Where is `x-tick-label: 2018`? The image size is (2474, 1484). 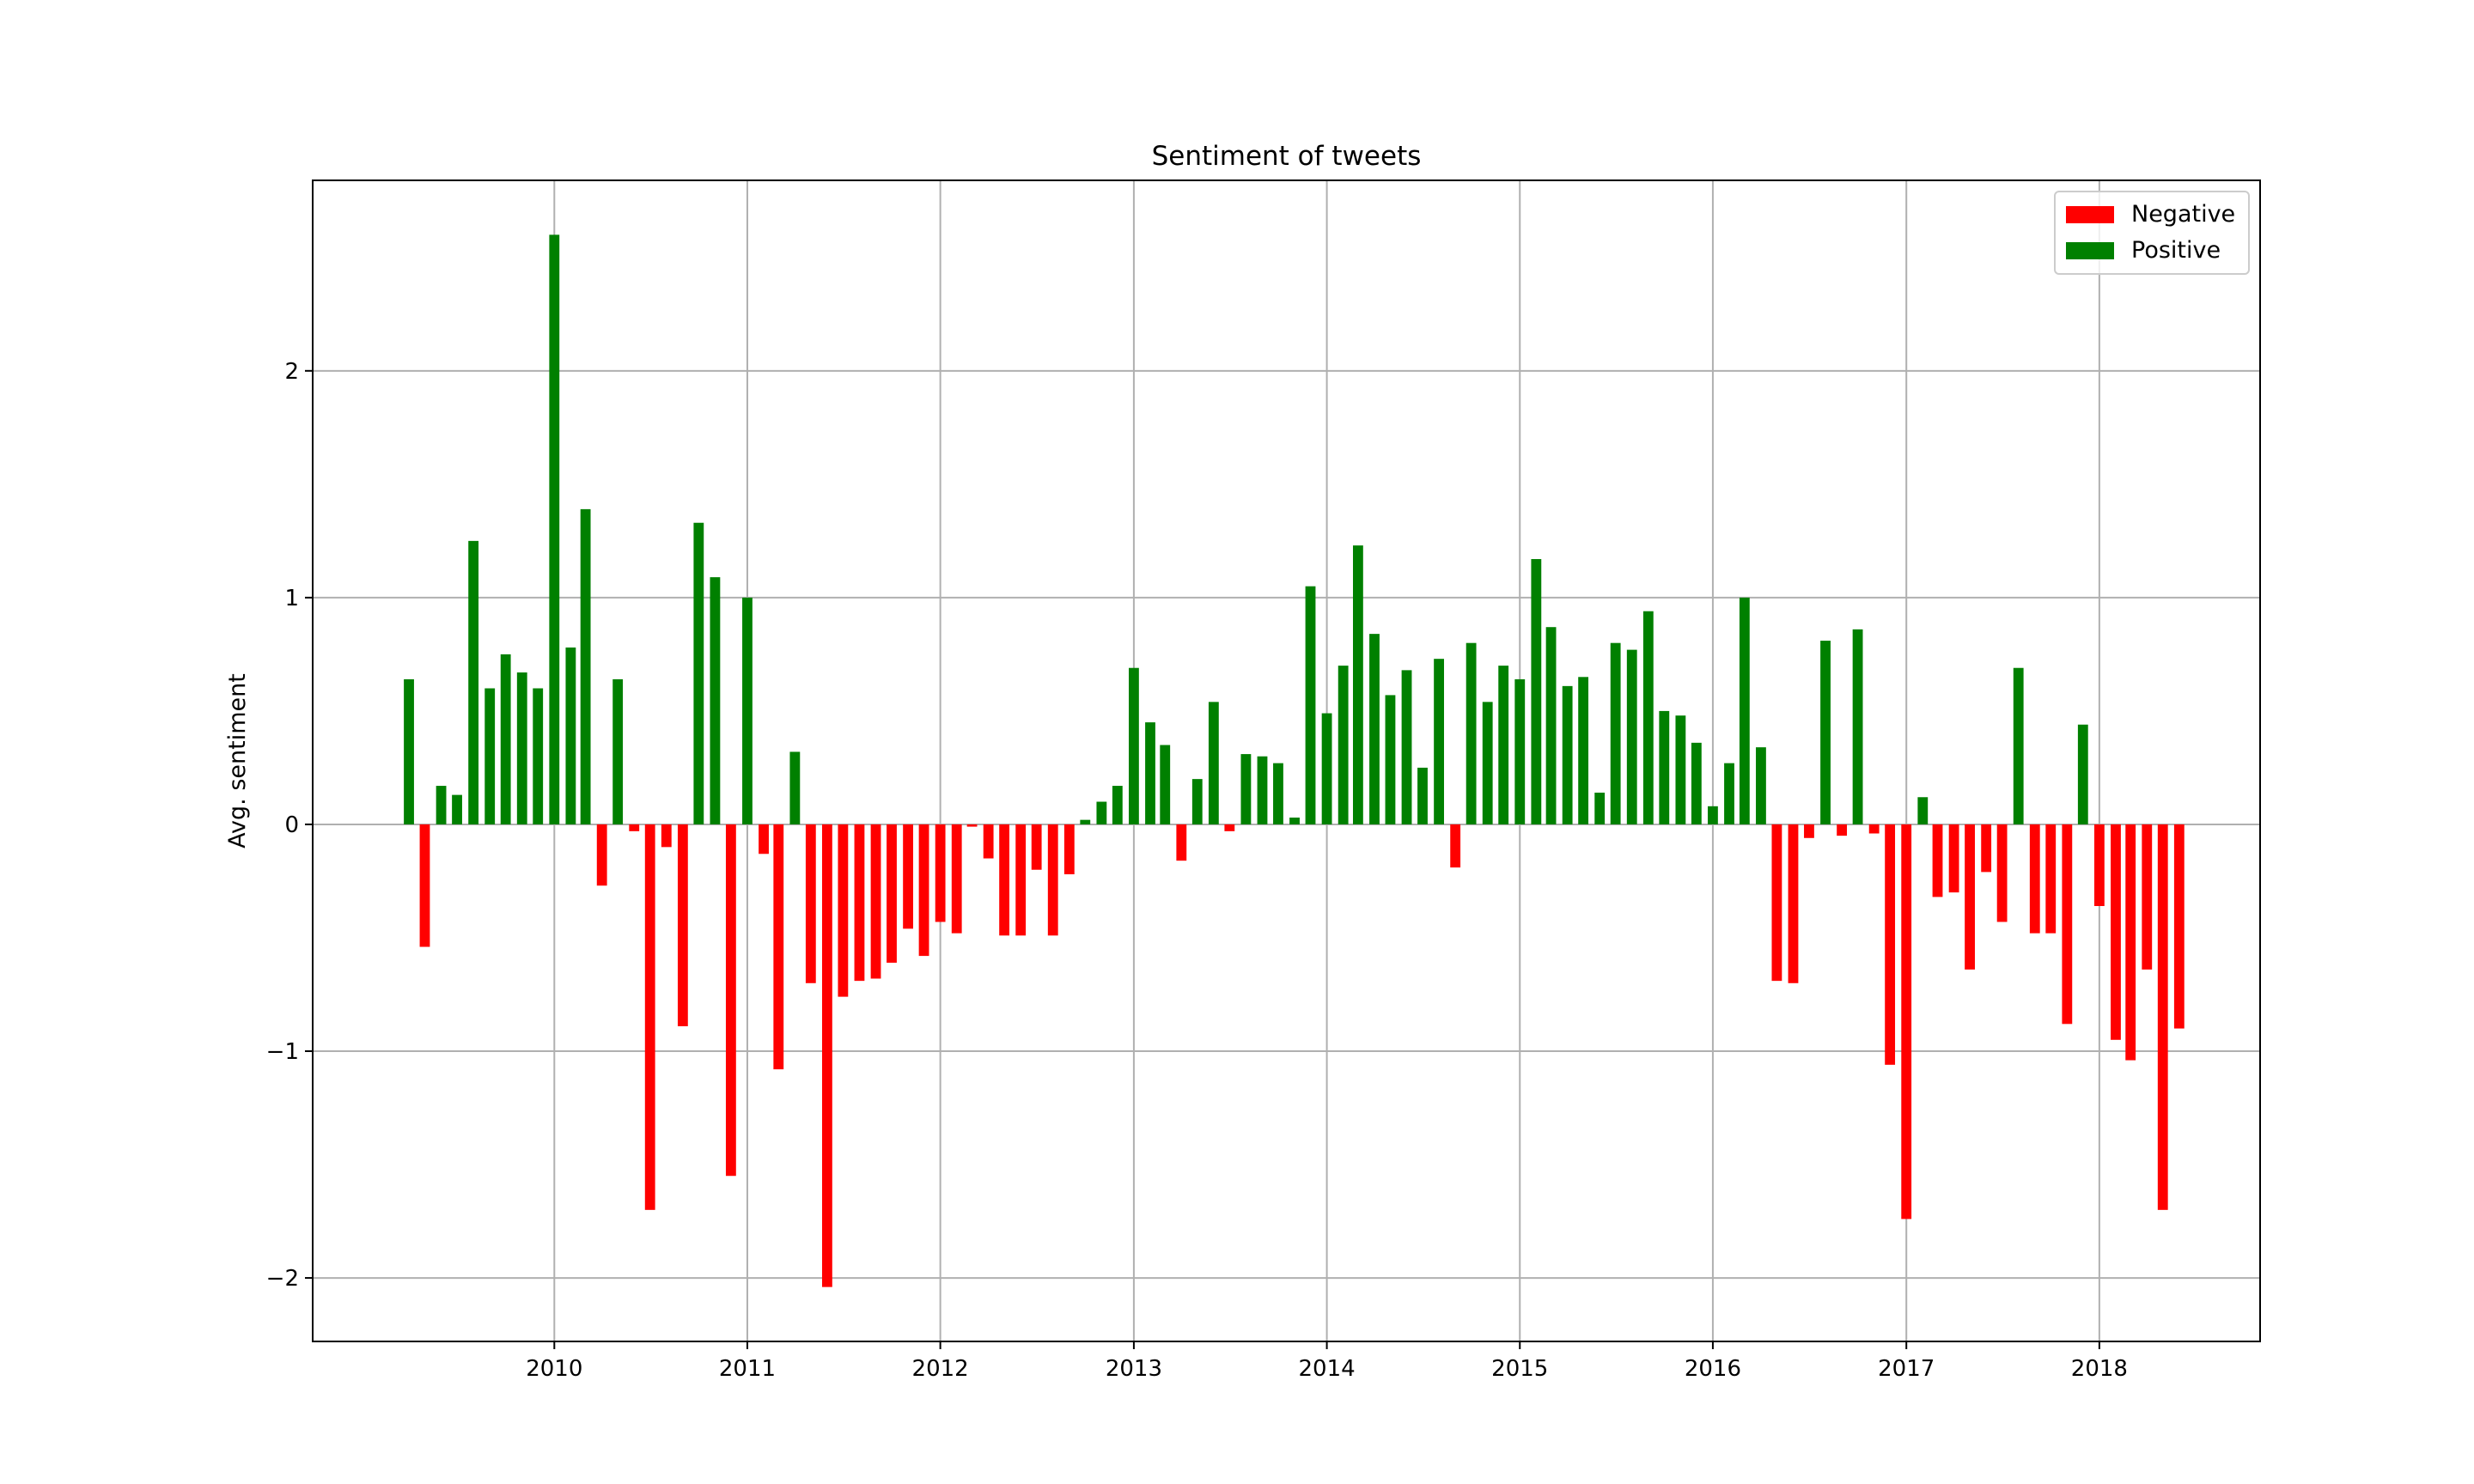
x-tick-label: 2018 is located at coordinates (2099, 1369).